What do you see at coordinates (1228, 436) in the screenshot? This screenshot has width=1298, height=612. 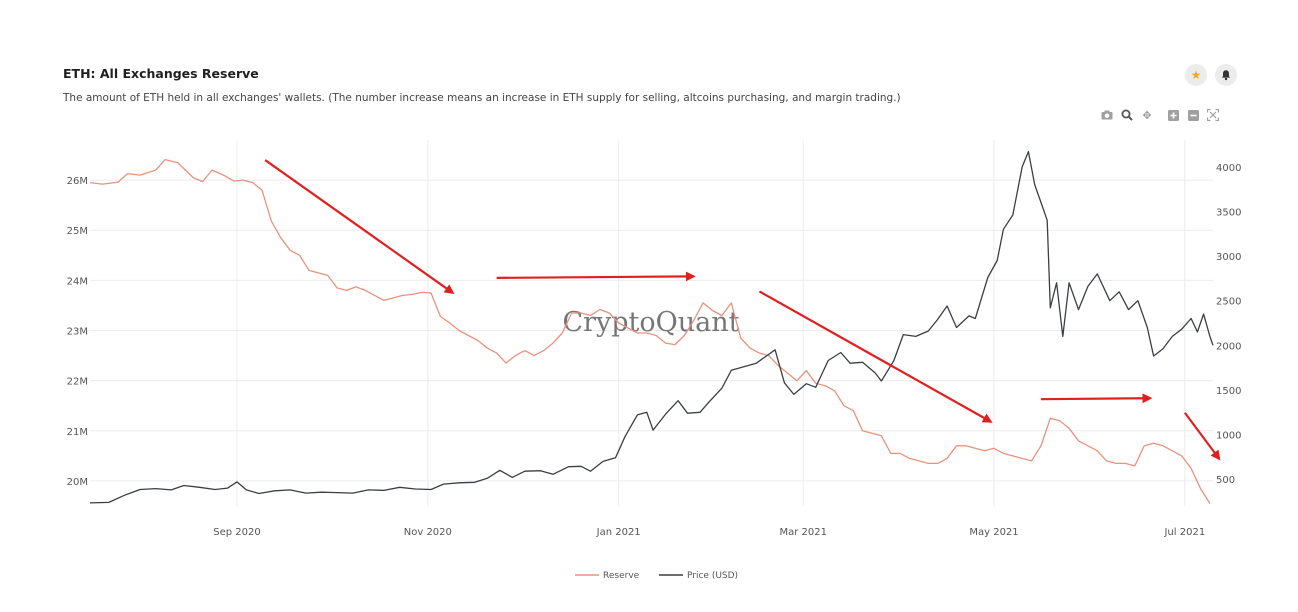 I see `y-right-tick-label: 1000` at bounding box center [1228, 436].